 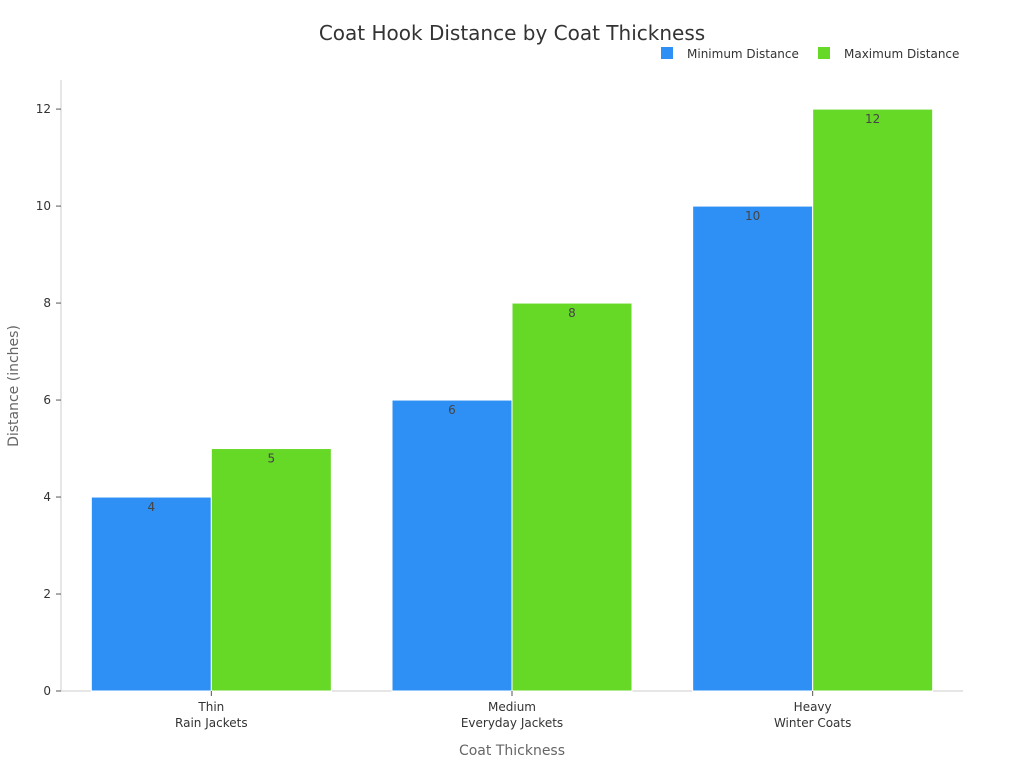 I want to click on x-tick-label-line: Thin, so click(x=210, y=707).